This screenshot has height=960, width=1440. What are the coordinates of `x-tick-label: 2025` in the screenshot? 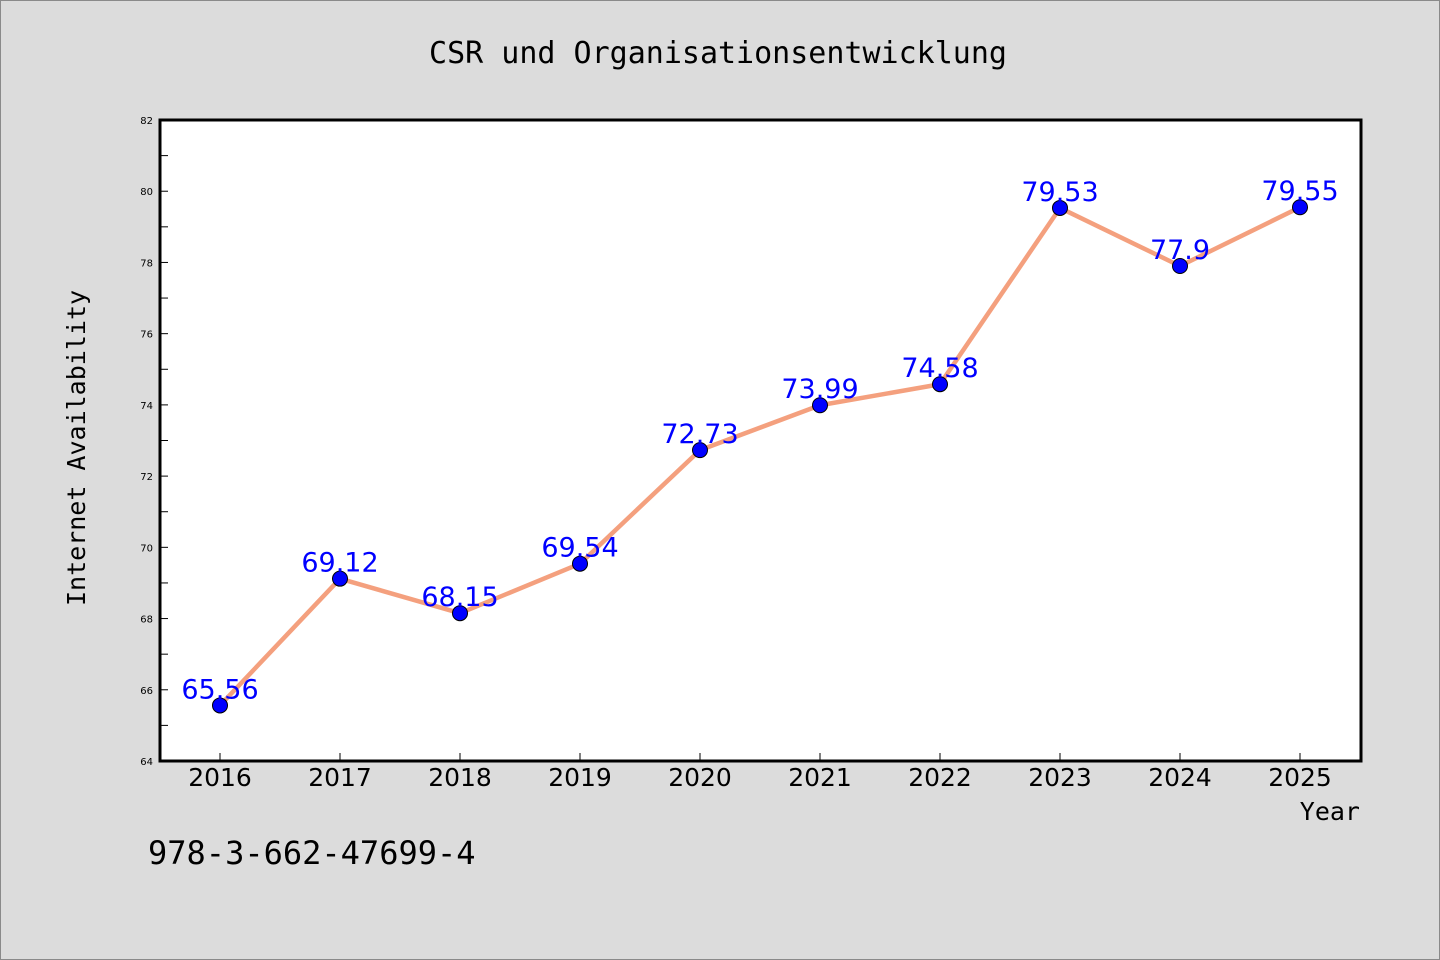 It's located at (1300, 777).